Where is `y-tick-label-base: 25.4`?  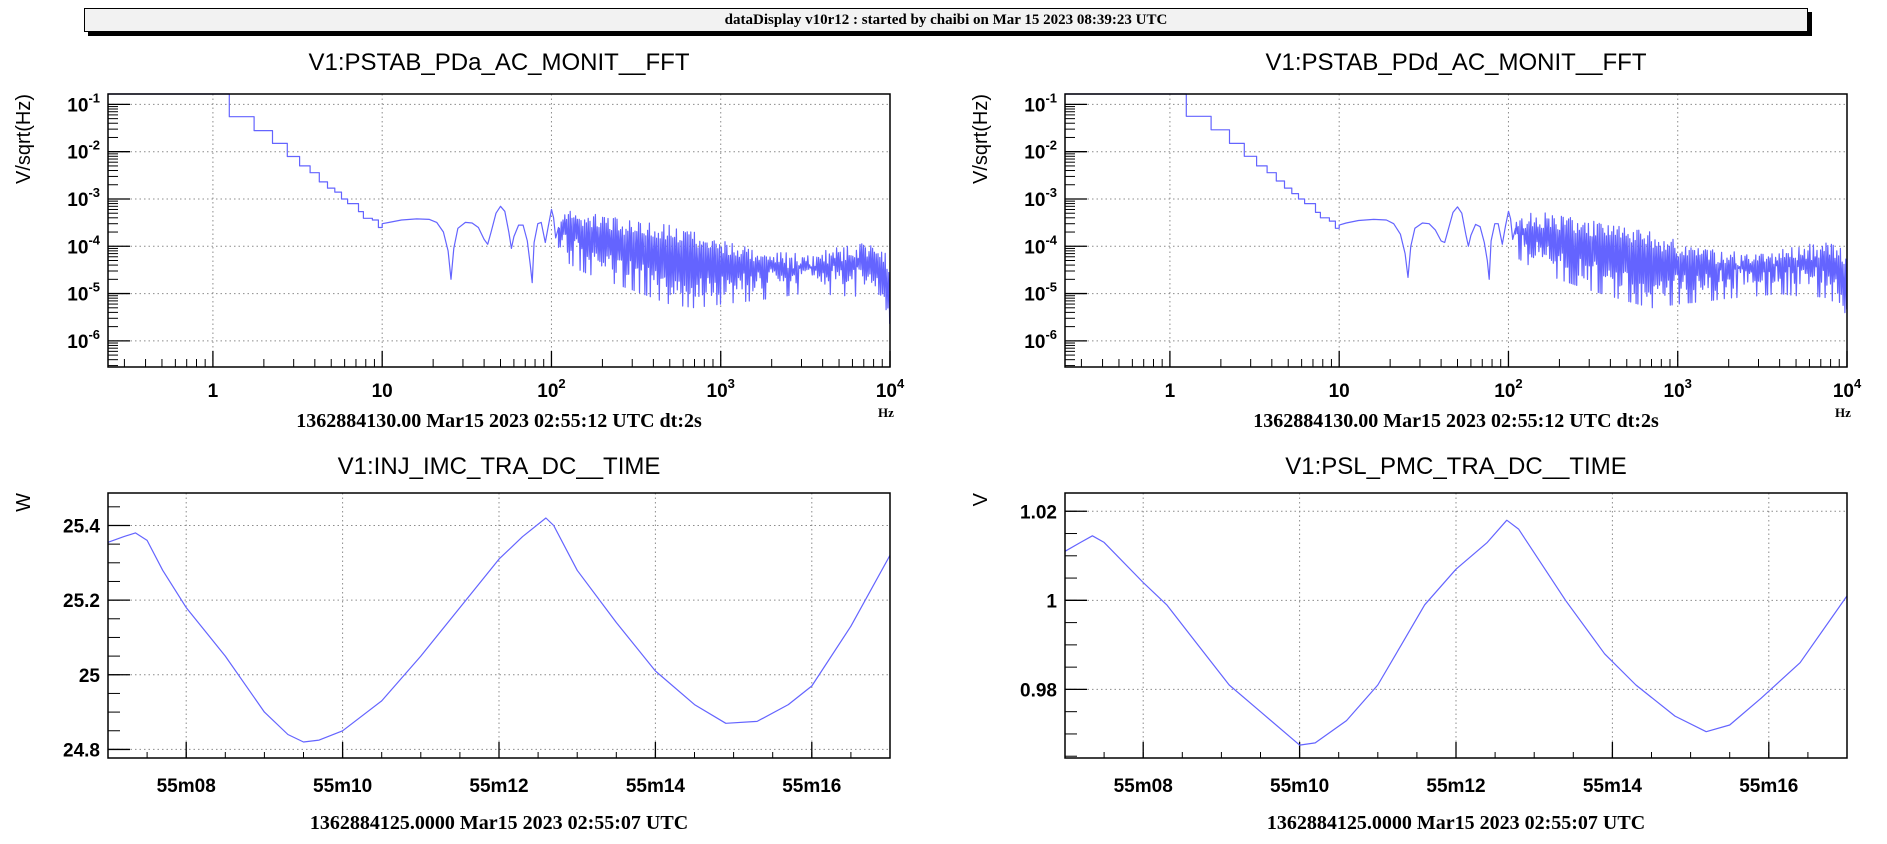 y-tick-label-base: 25.4 is located at coordinates (81, 526).